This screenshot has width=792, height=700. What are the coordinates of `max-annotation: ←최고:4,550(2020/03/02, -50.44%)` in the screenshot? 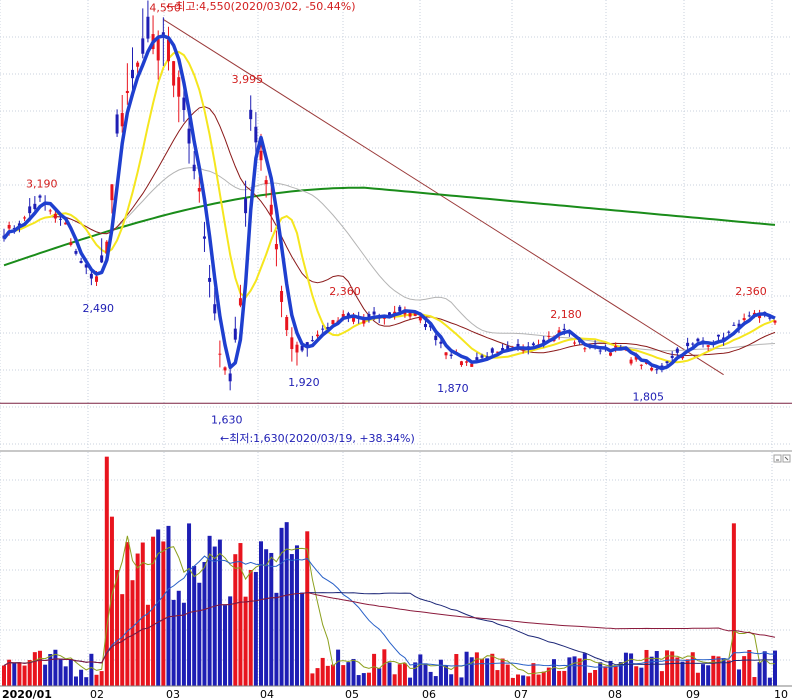 It's located at (261, 6).